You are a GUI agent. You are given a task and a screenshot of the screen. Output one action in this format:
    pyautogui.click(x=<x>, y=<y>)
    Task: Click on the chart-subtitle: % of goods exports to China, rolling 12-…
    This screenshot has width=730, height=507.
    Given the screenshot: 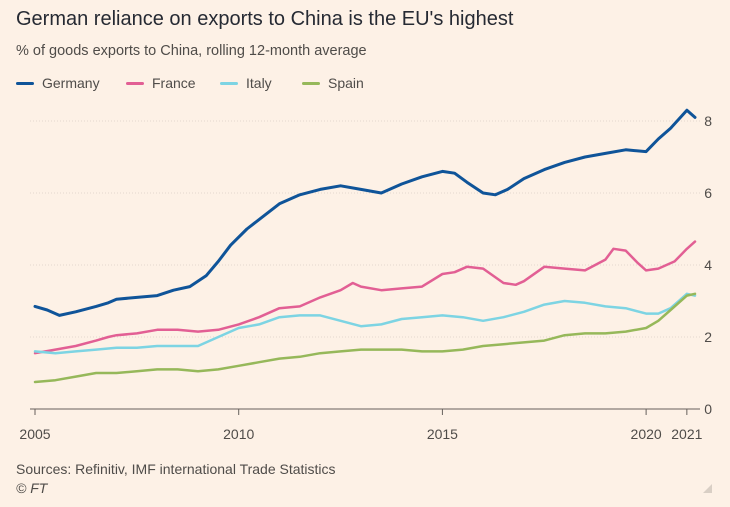 What is the action you would take?
    pyautogui.click(x=191, y=51)
    